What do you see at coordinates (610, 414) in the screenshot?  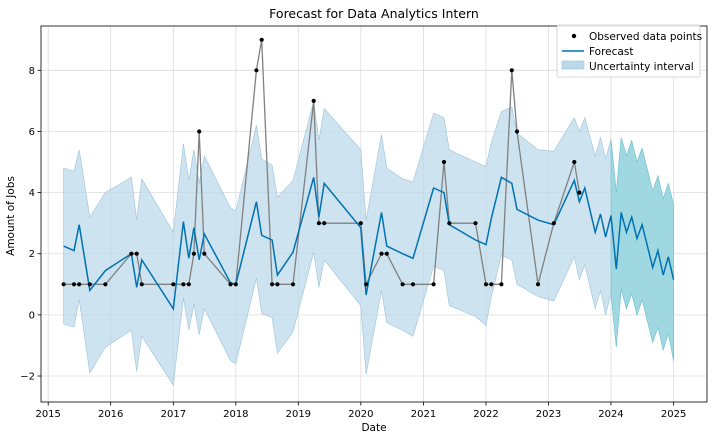 I see `x-tick-label: 2024` at bounding box center [610, 414].